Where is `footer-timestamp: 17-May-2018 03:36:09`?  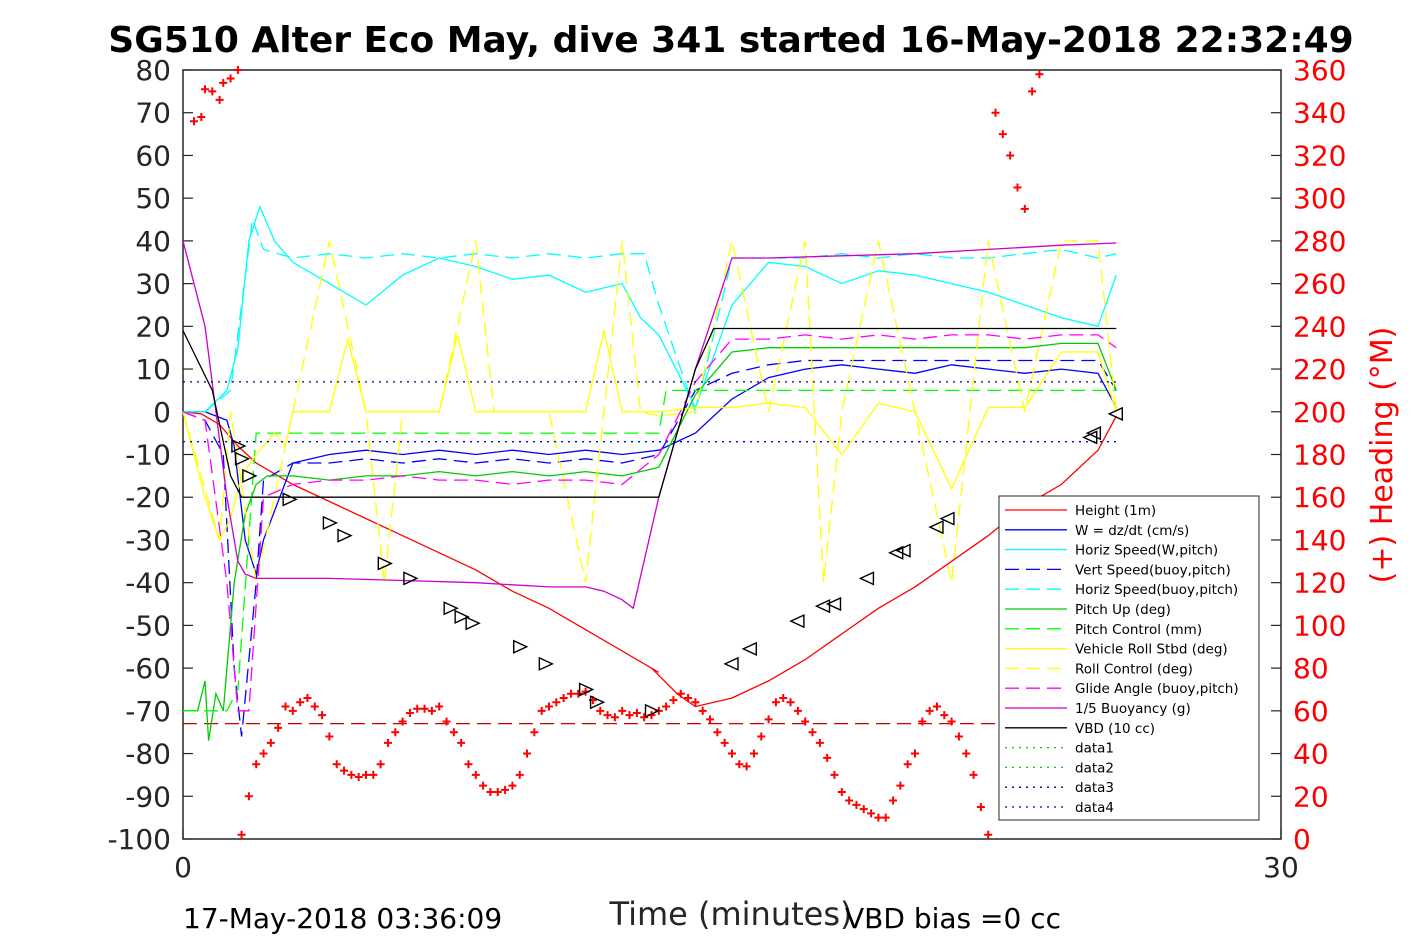
footer-timestamp: 17-May-2018 03:36:09 is located at coordinates (342, 918).